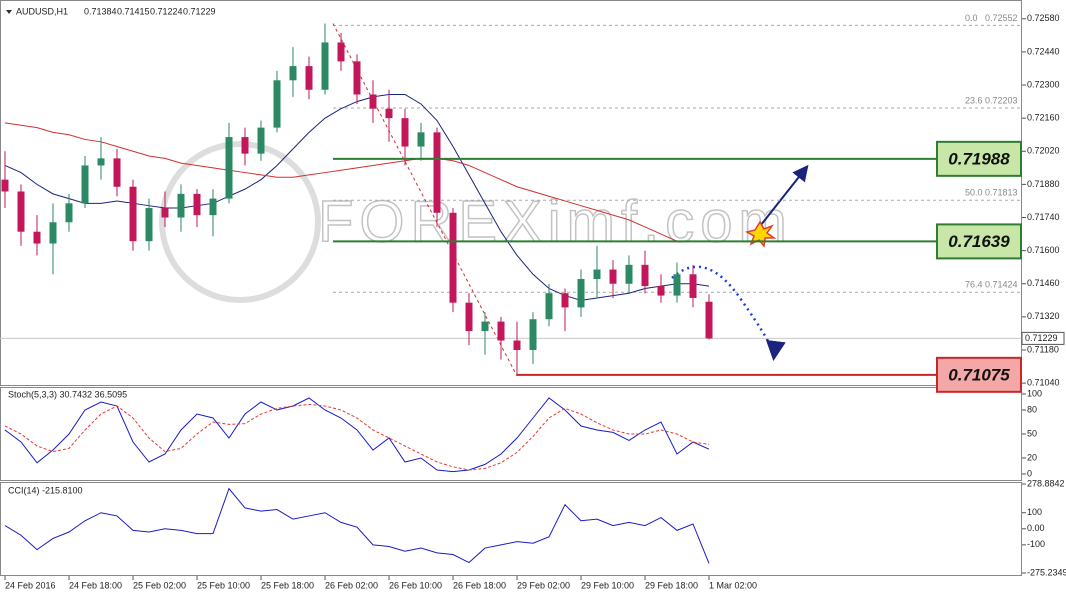 The image size is (1066, 596). I want to click on y-tick-label: 0.71180, so click(1043, 349).